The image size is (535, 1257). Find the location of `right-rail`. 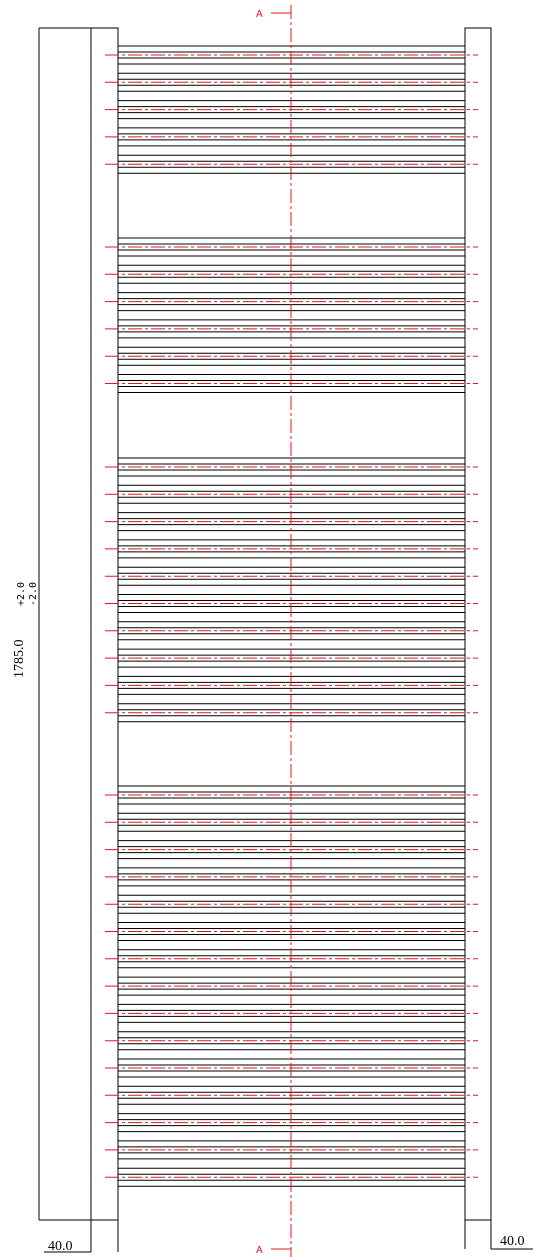

right-rail is located at coordinates (478, 624).